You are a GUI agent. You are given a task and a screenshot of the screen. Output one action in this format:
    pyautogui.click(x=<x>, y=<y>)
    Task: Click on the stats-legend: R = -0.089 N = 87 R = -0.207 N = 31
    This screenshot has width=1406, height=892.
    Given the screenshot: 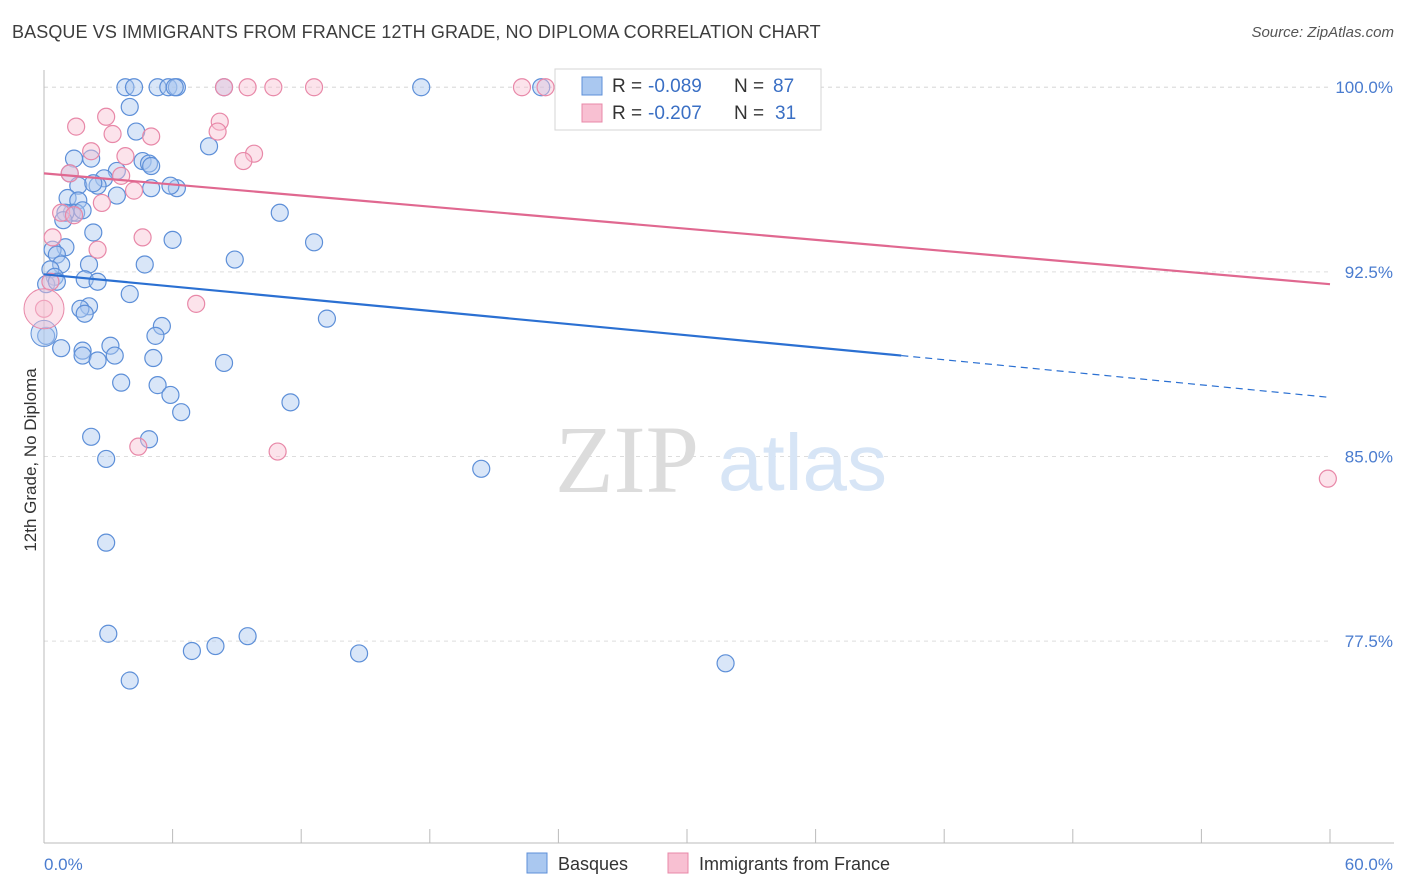 What is the action you would take?
    pyautogui.click(x=688, y=99)
    